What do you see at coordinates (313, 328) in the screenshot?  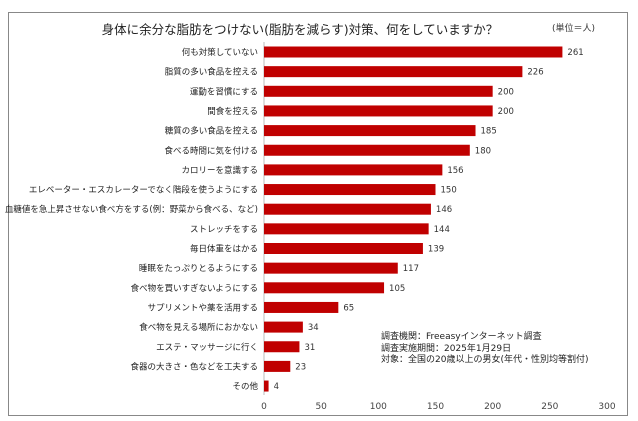 I see `value-label: 34` at bounding box center [313, 328].